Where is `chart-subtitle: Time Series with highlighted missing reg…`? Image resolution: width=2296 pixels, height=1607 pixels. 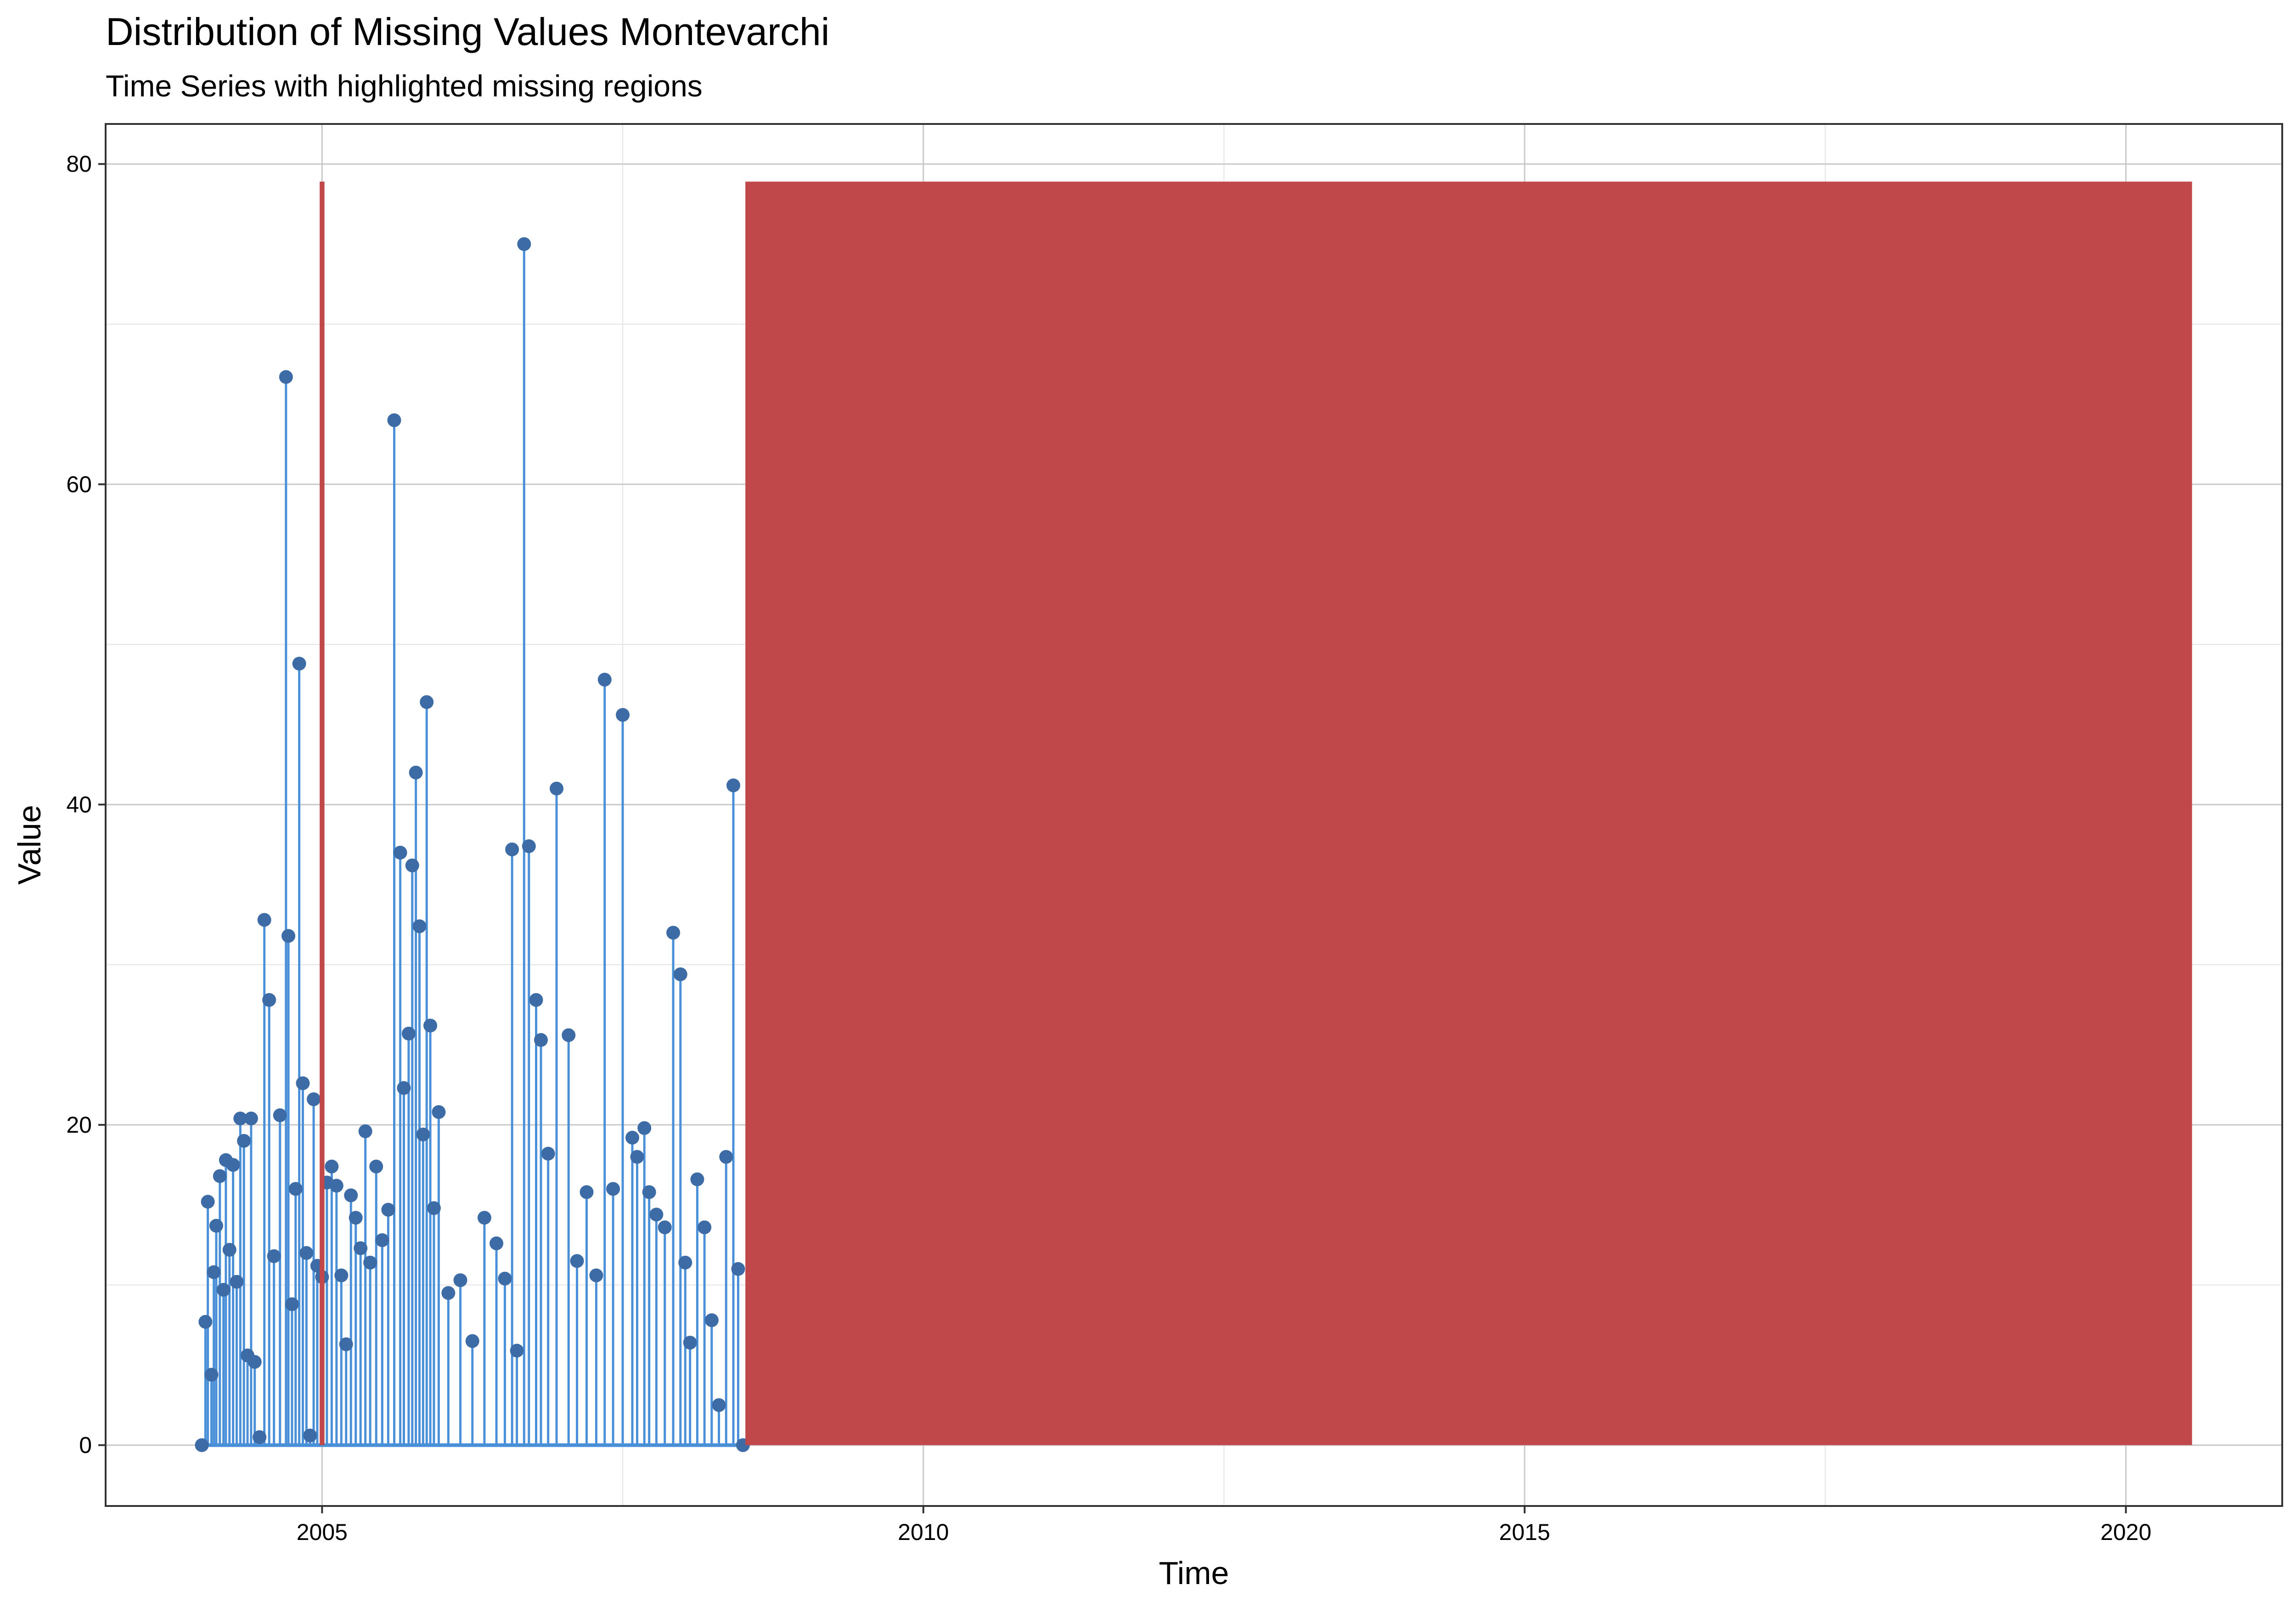 chart-subtitle: Time Series with highlighted missing reg… is located at coordinates (404, 86).